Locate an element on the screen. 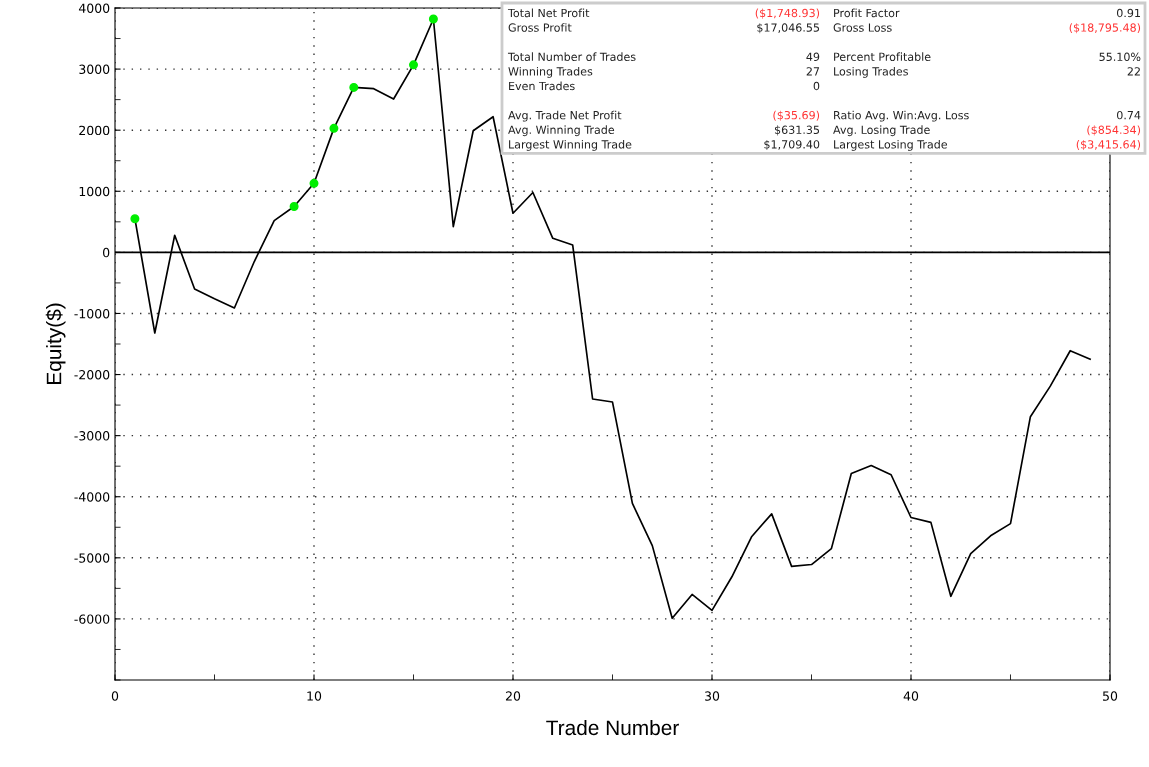 This screenshot has height=767, width=1149. annotation: $17,046.55 is located at coordinates (788, 28).